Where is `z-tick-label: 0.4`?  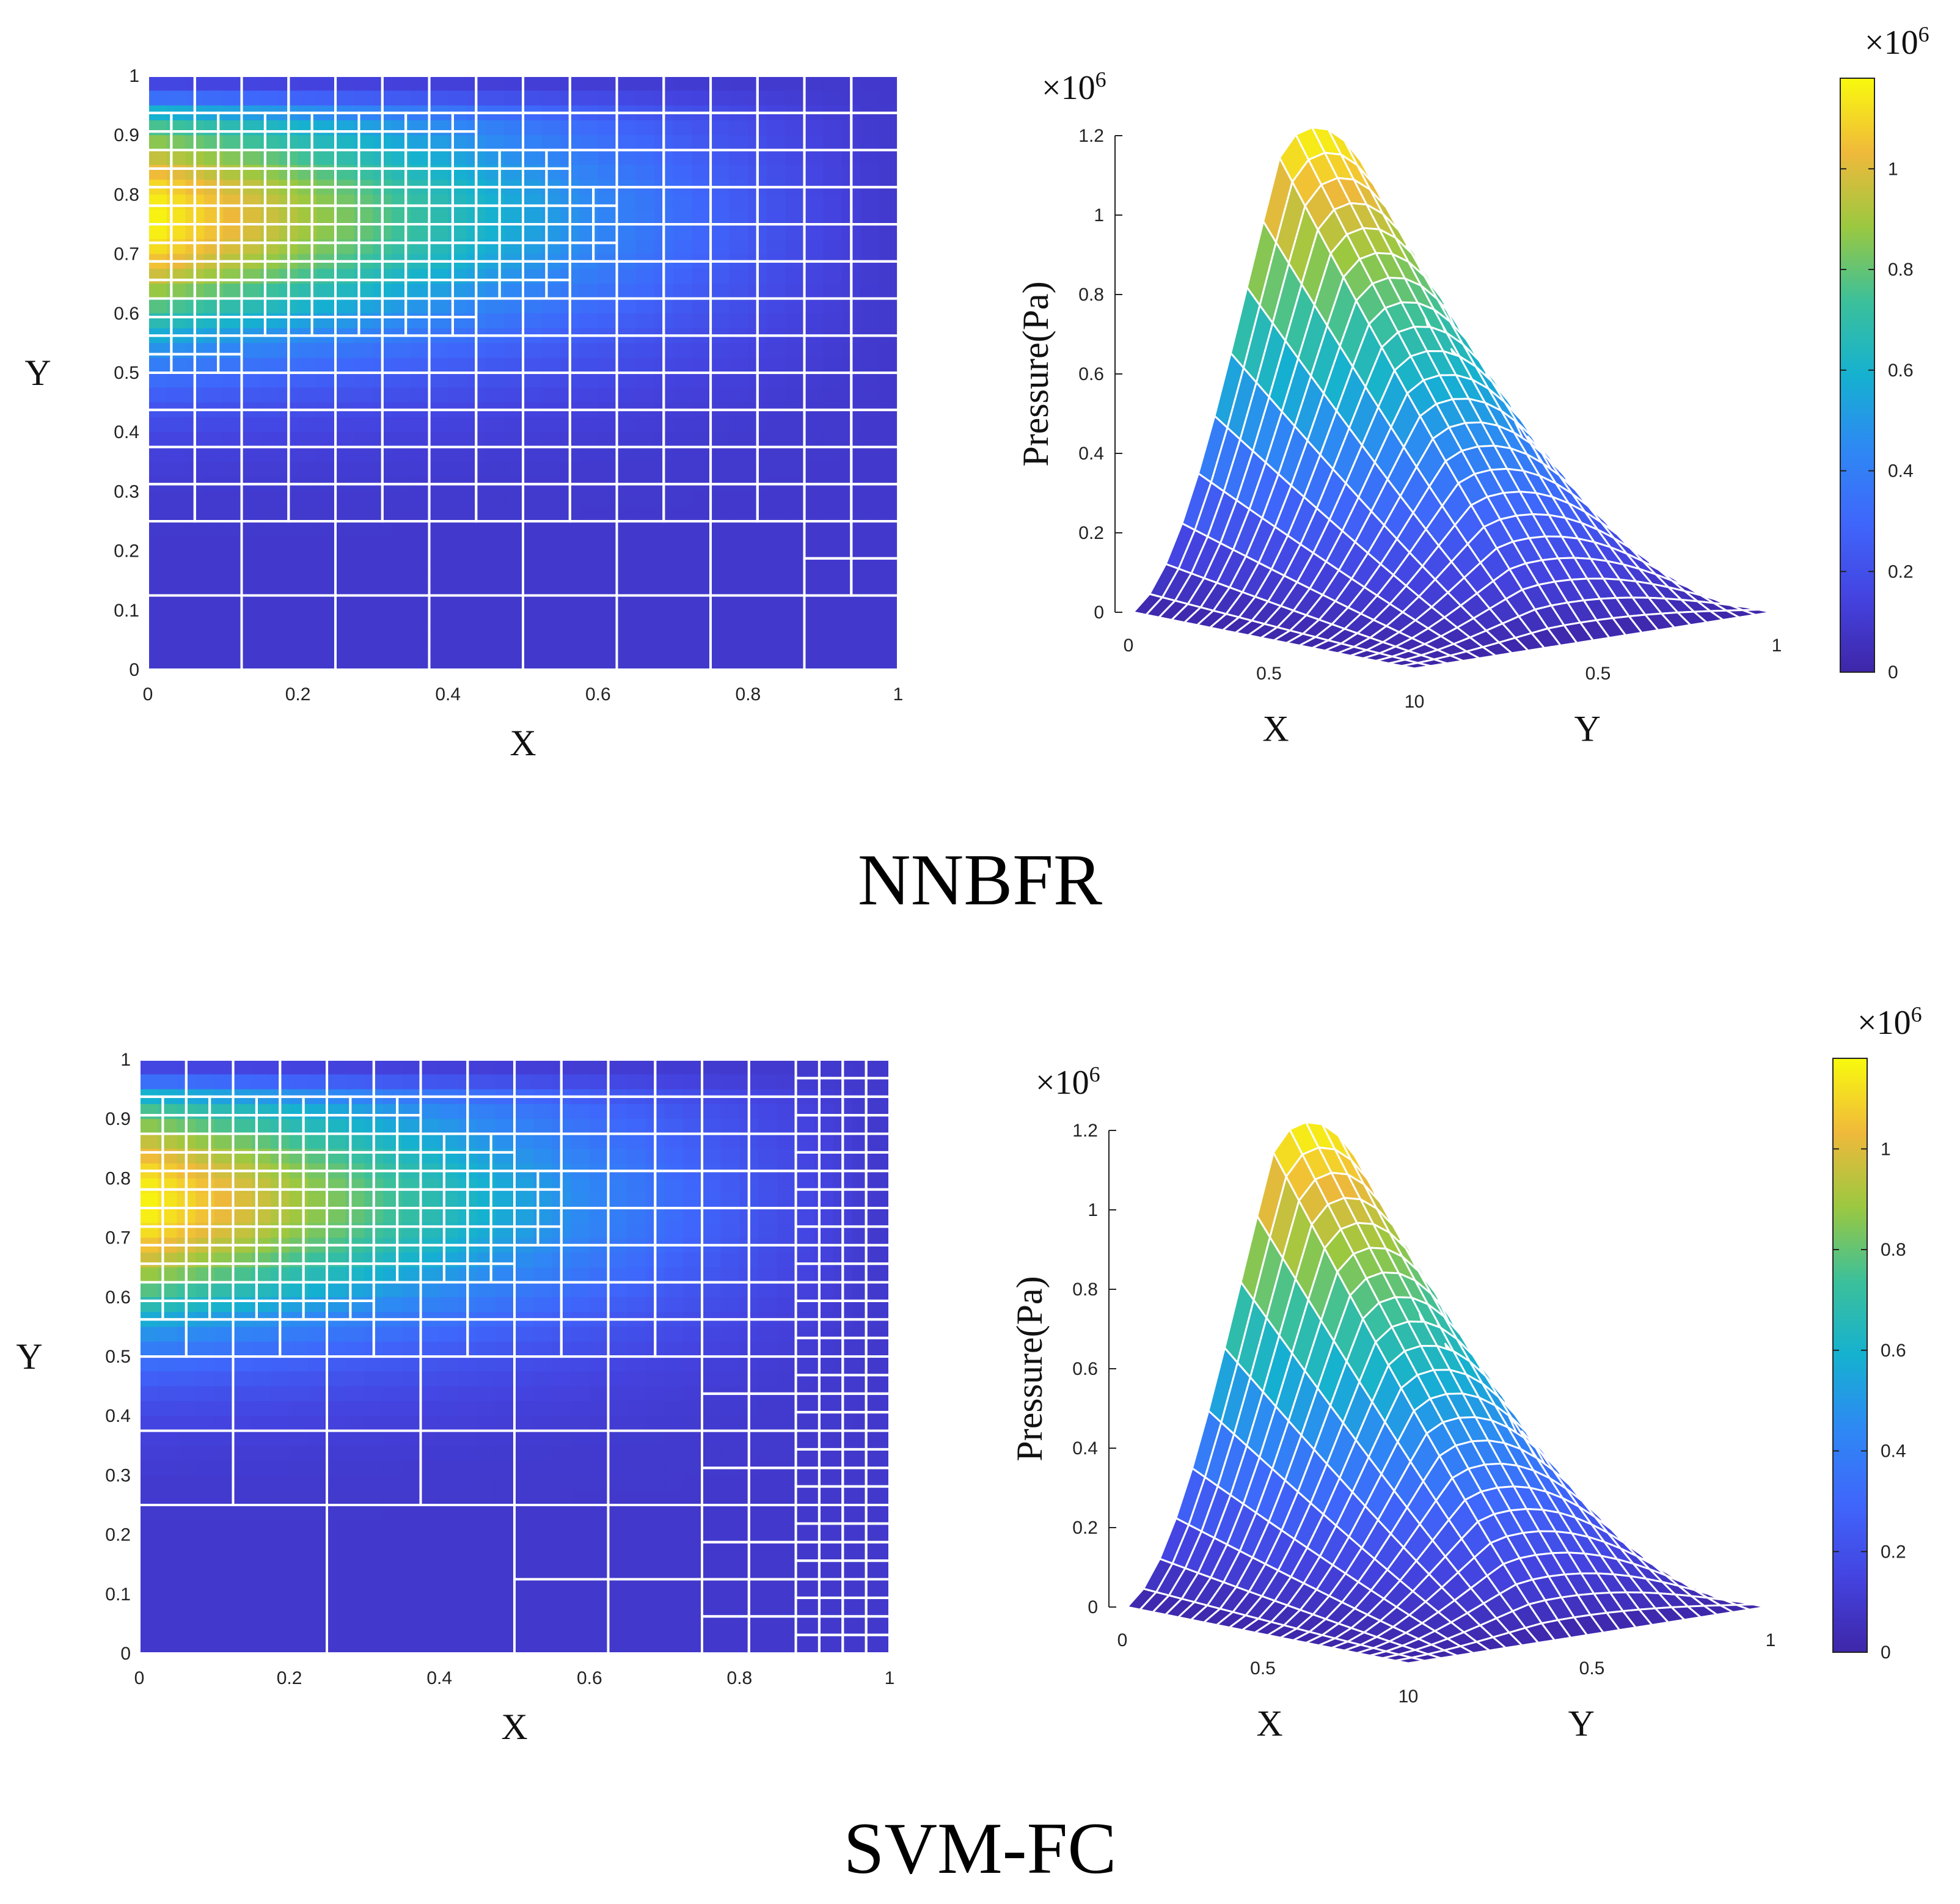 z-tick-label: 0.4 is located at coordinates (1091, 454).